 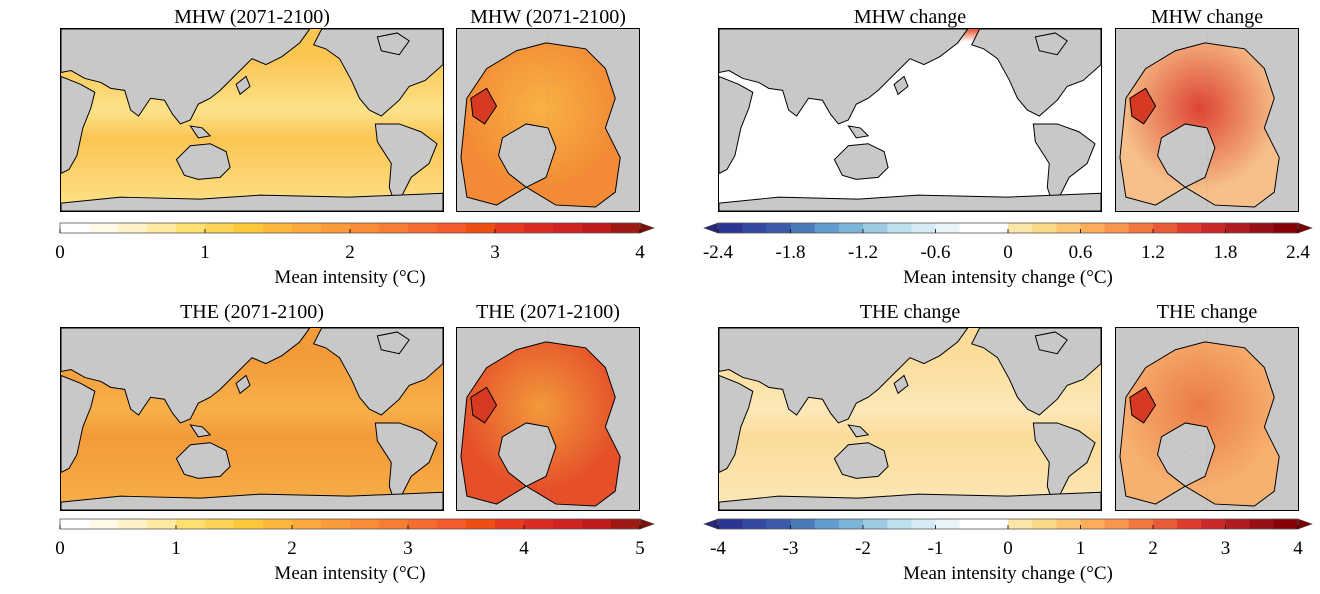 What do you see at coordinates (910, 17) in the screenshot?
I see `global-map-title: MHW change` at bounding box center [910, 17].